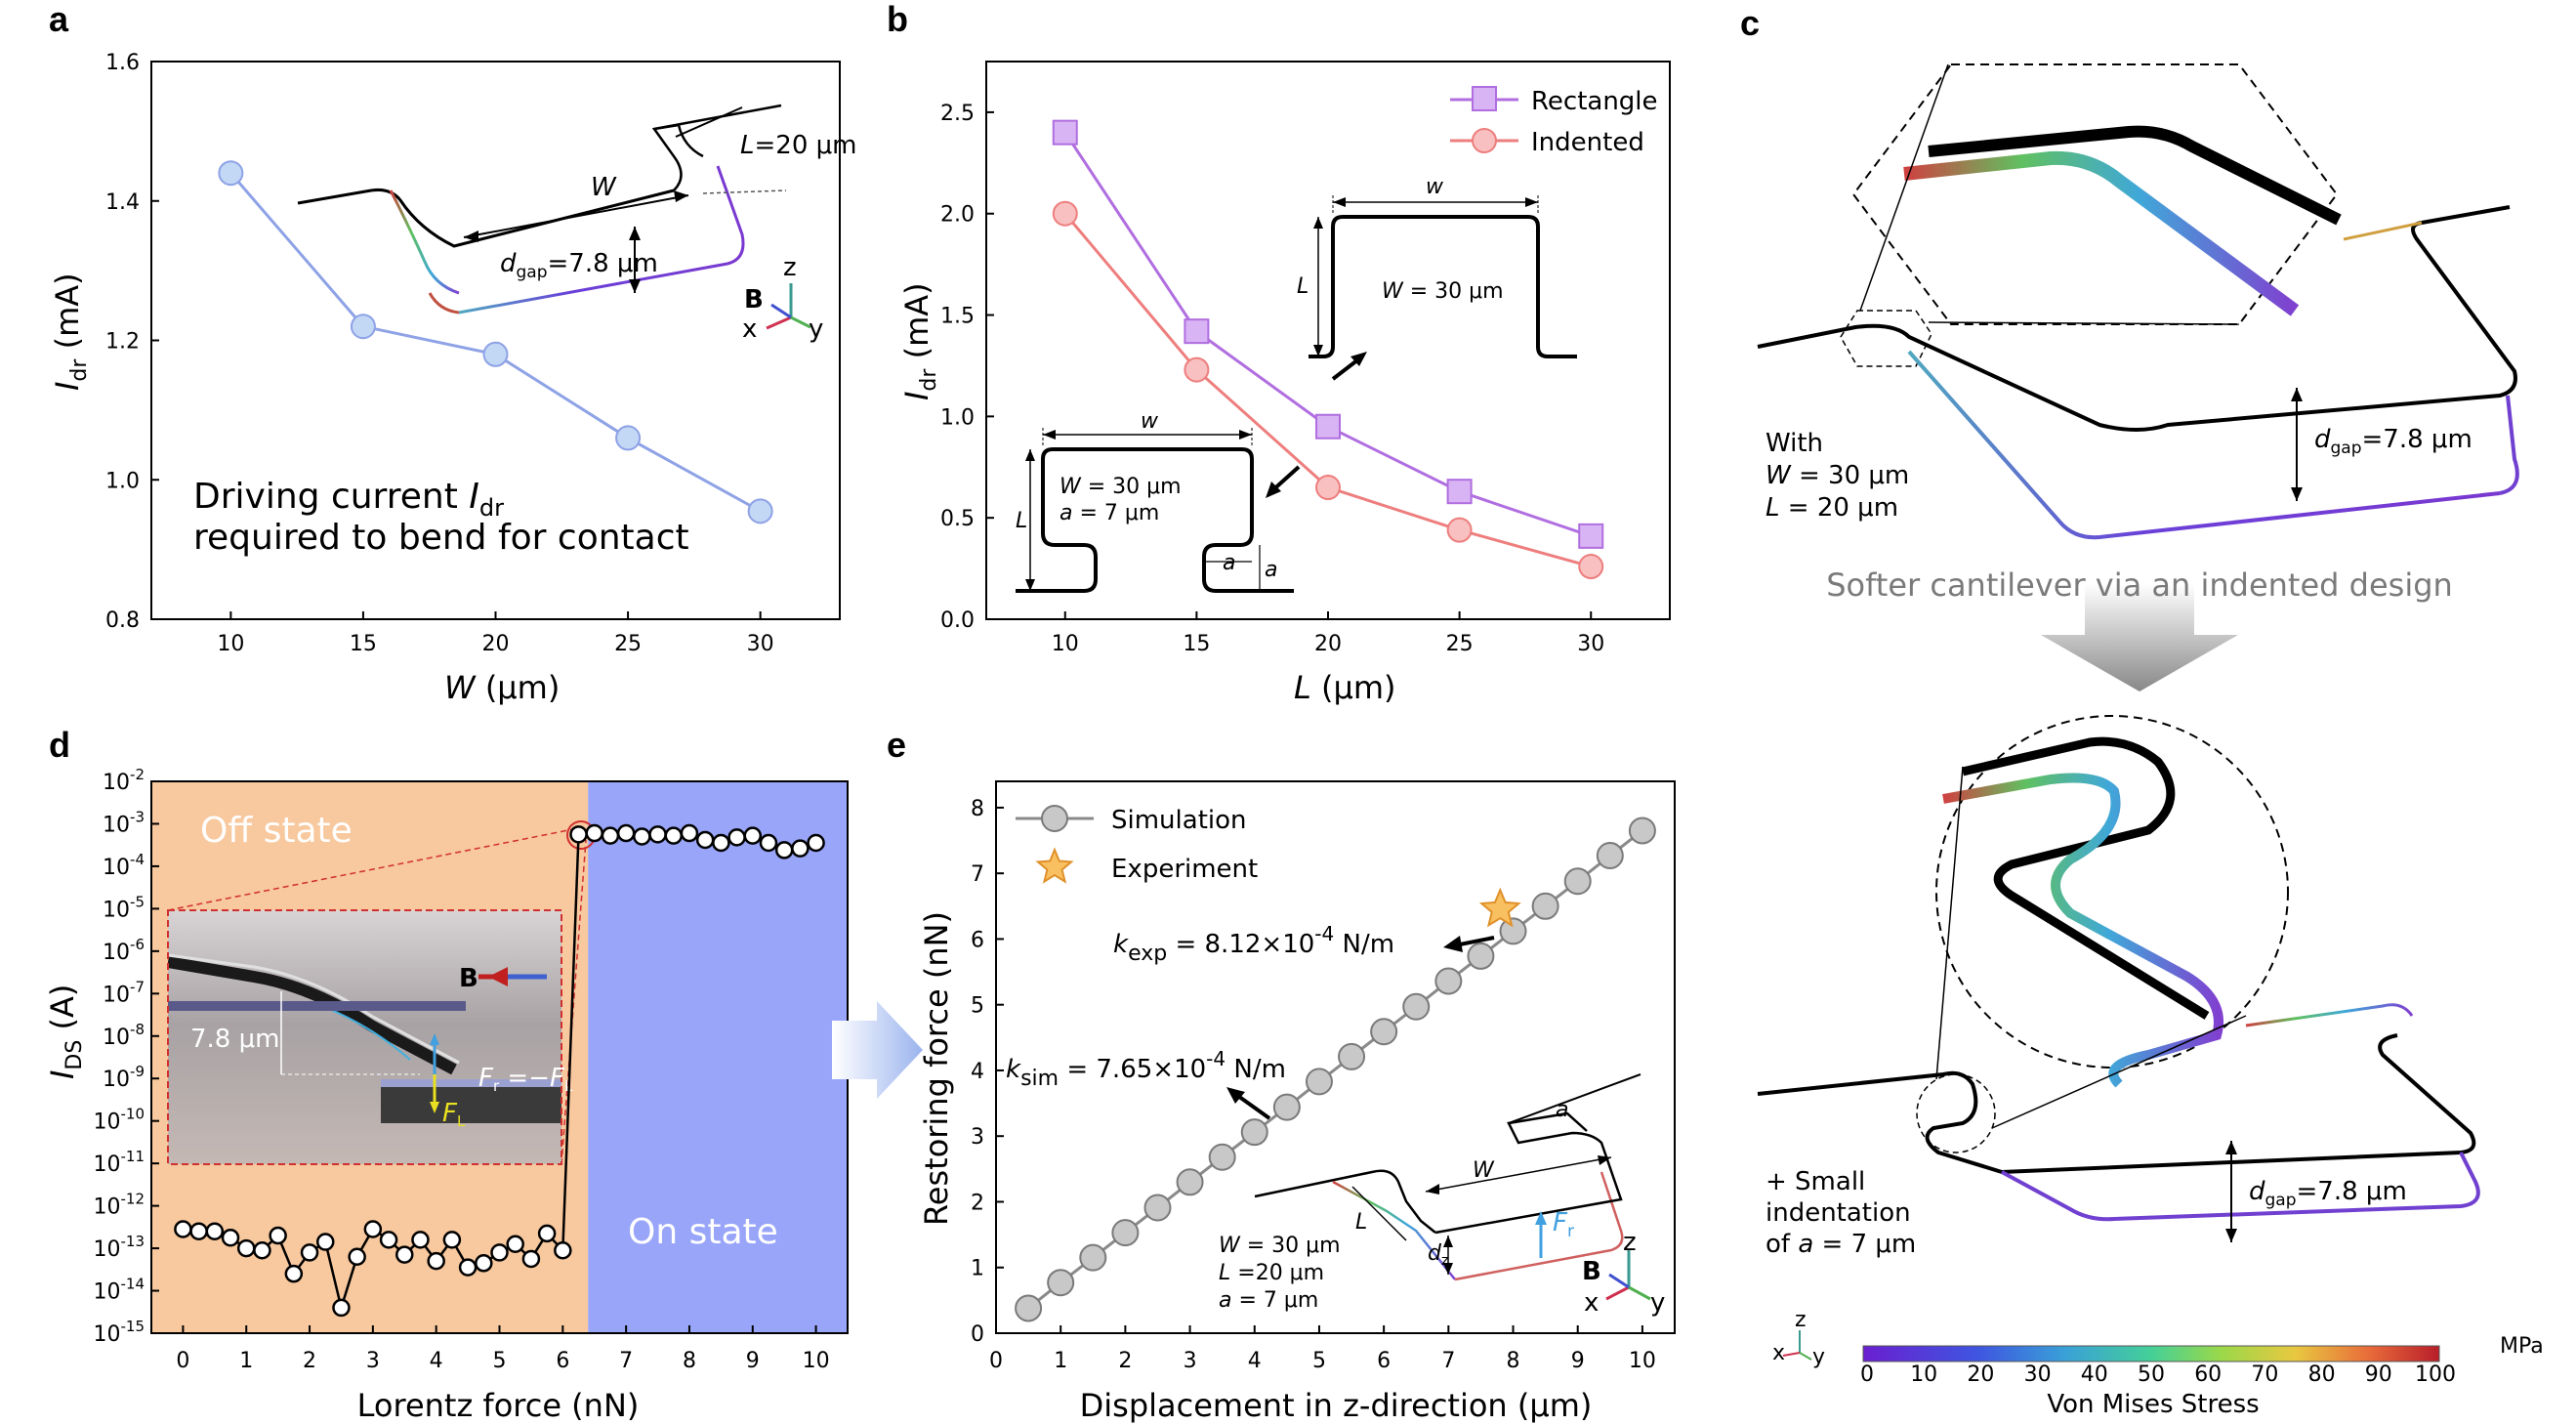 The width and height of the screenshot is (2576, 1425). Describe the element at coordinates (690, 1361) in the screenshot. I see `panel-d-xtick-label: 8` at that location.